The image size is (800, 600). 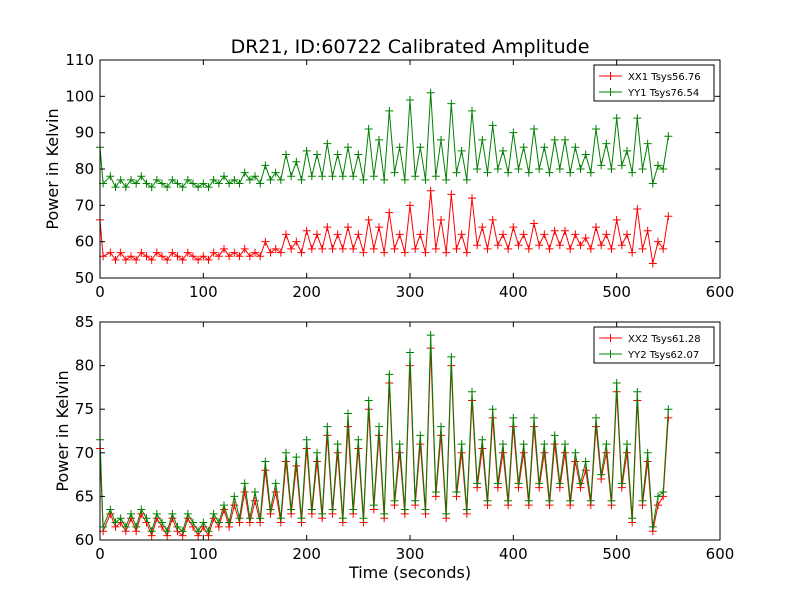 I want to click on top-plot-legend: XX1 Tsys56.76 YY1 Tsys76.54, so click(x=654, y=83).